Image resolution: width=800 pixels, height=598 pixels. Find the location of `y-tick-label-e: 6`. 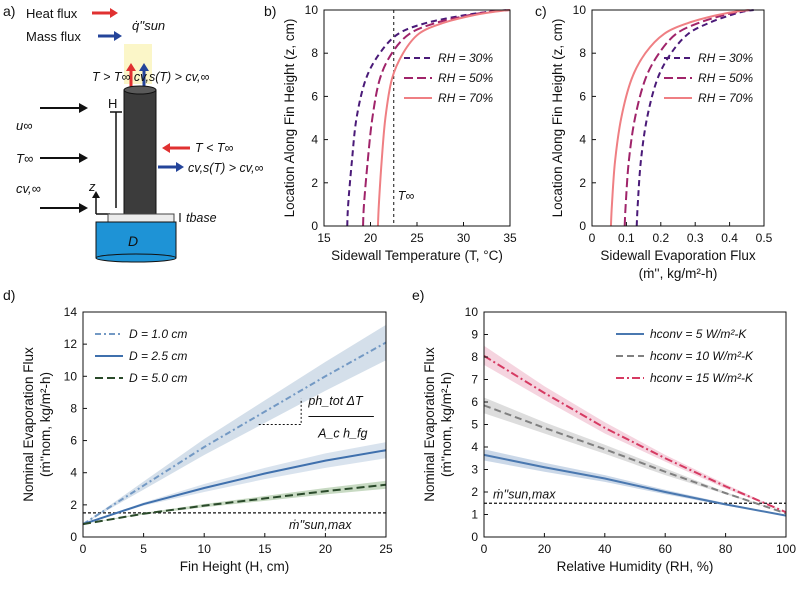

y-tick-label-e: 6 is located at coordinates (474, 402).